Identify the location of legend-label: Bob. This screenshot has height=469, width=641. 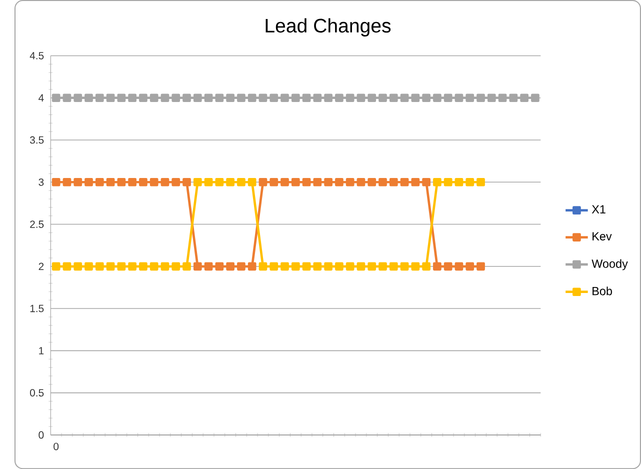
(602, 291).